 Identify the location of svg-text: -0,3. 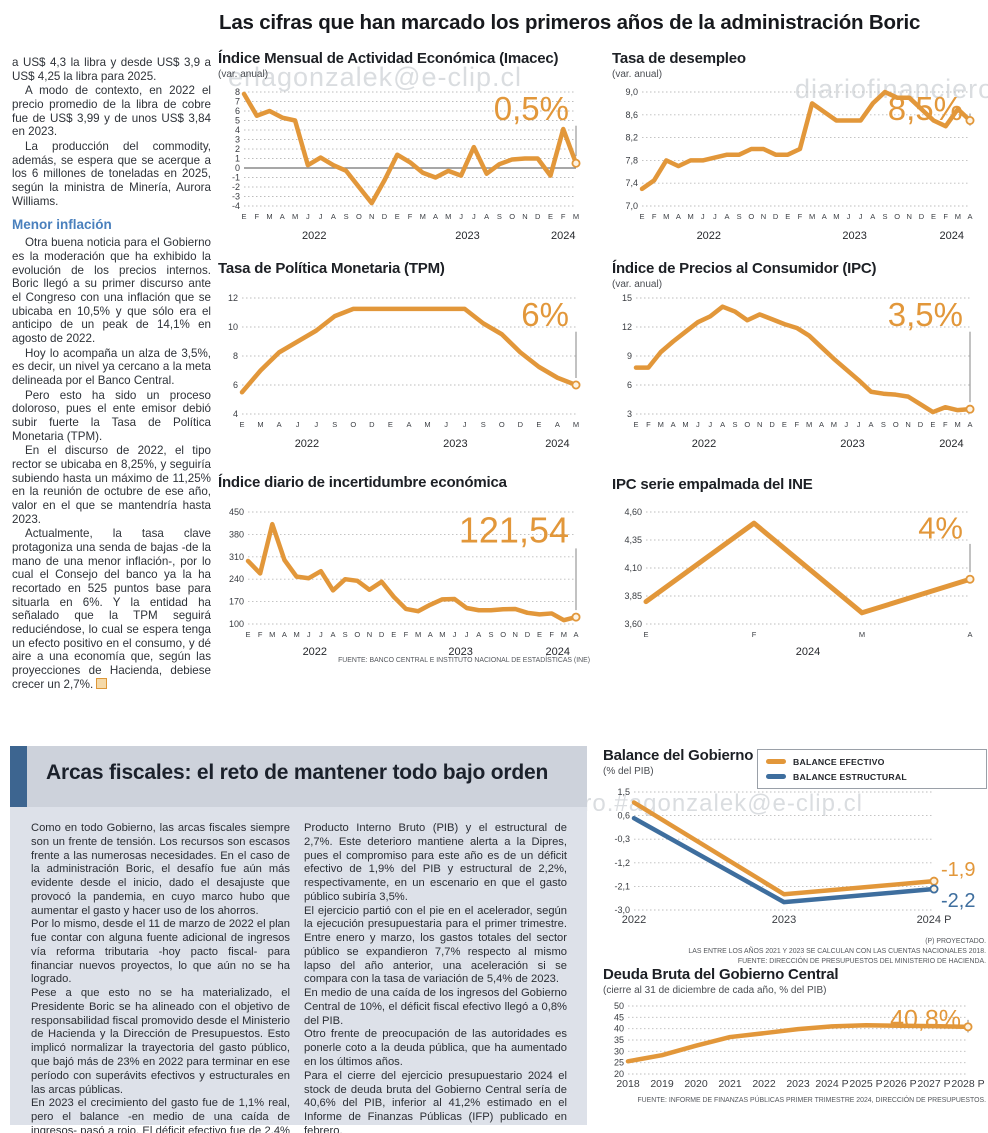
(622, 839).